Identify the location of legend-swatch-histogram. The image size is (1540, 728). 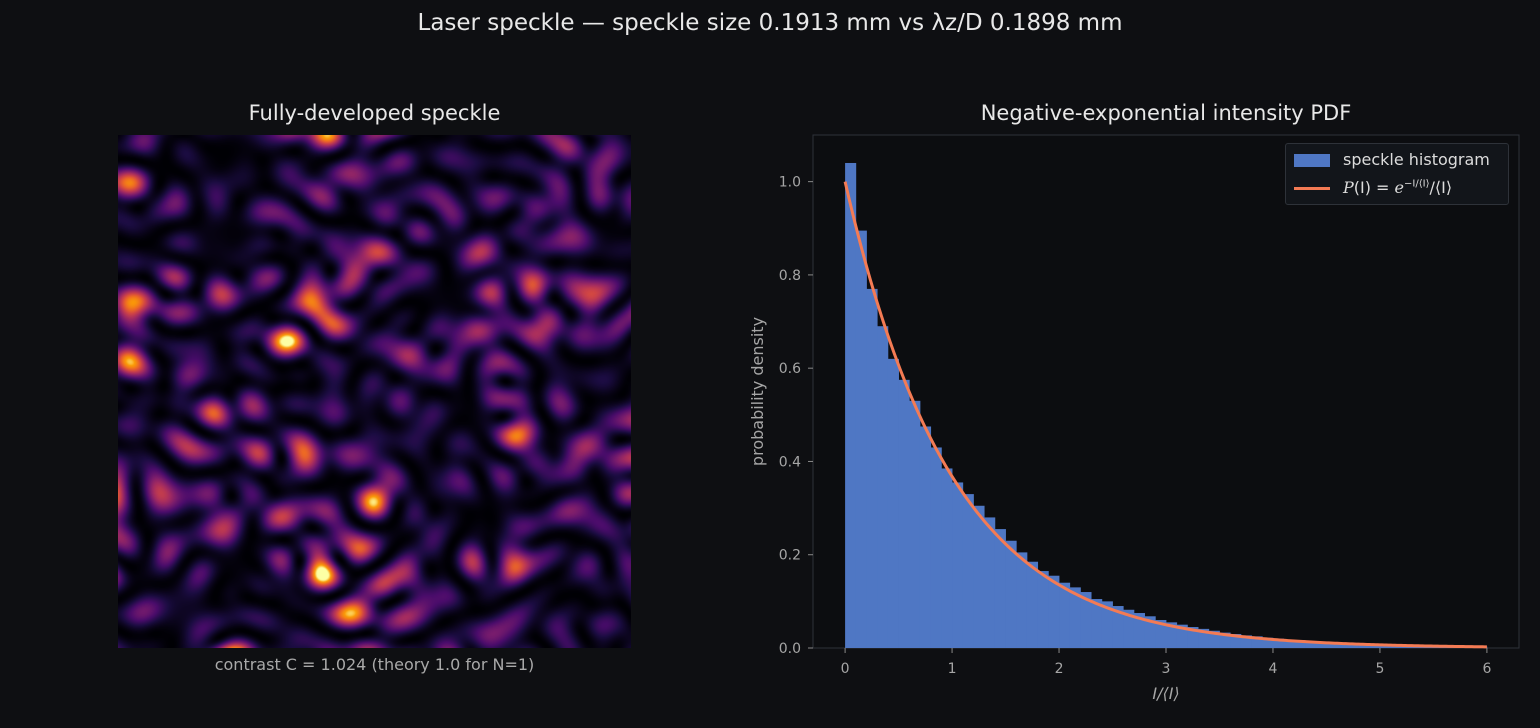
(1312, 160).